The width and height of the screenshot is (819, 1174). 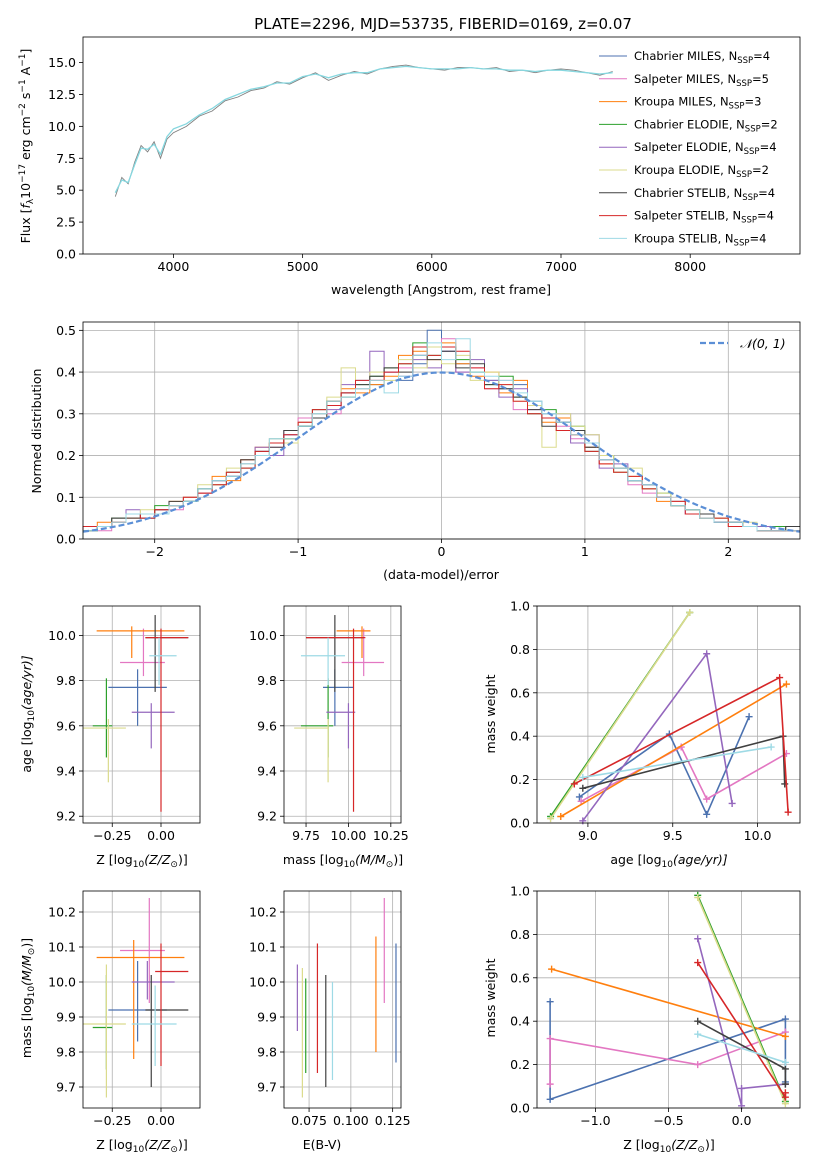 What do you see at coordinates (62, 947) in the screenshot?
I see `massZ-ytick-label: 10.1` at bounding box center [62, 947].